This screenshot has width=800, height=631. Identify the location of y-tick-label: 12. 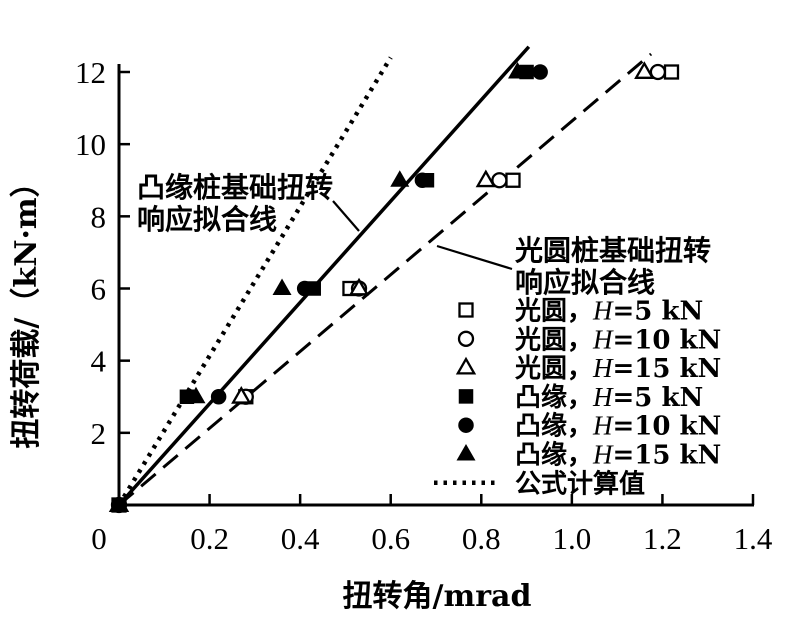
(90, 72).